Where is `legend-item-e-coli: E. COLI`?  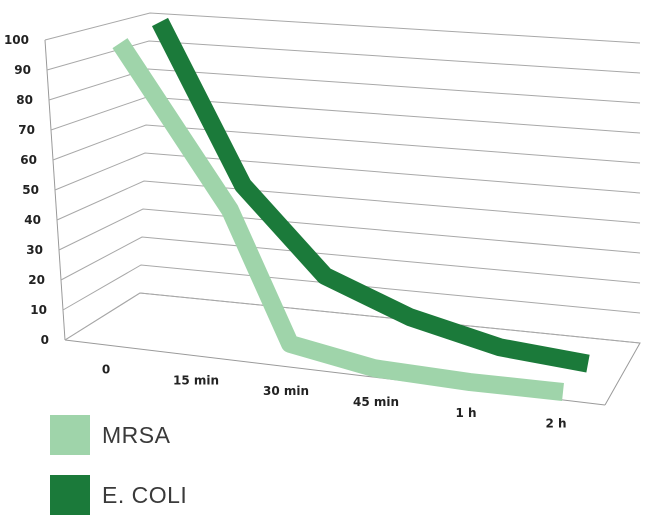
legend-item-e-coli: E. COLI is located at coordinates (118, 495).